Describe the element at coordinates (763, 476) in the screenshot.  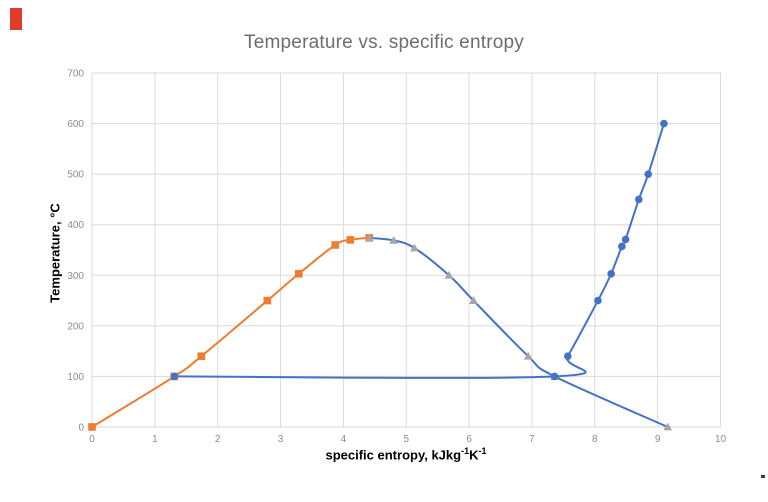
I see `corner-speck` at that location.